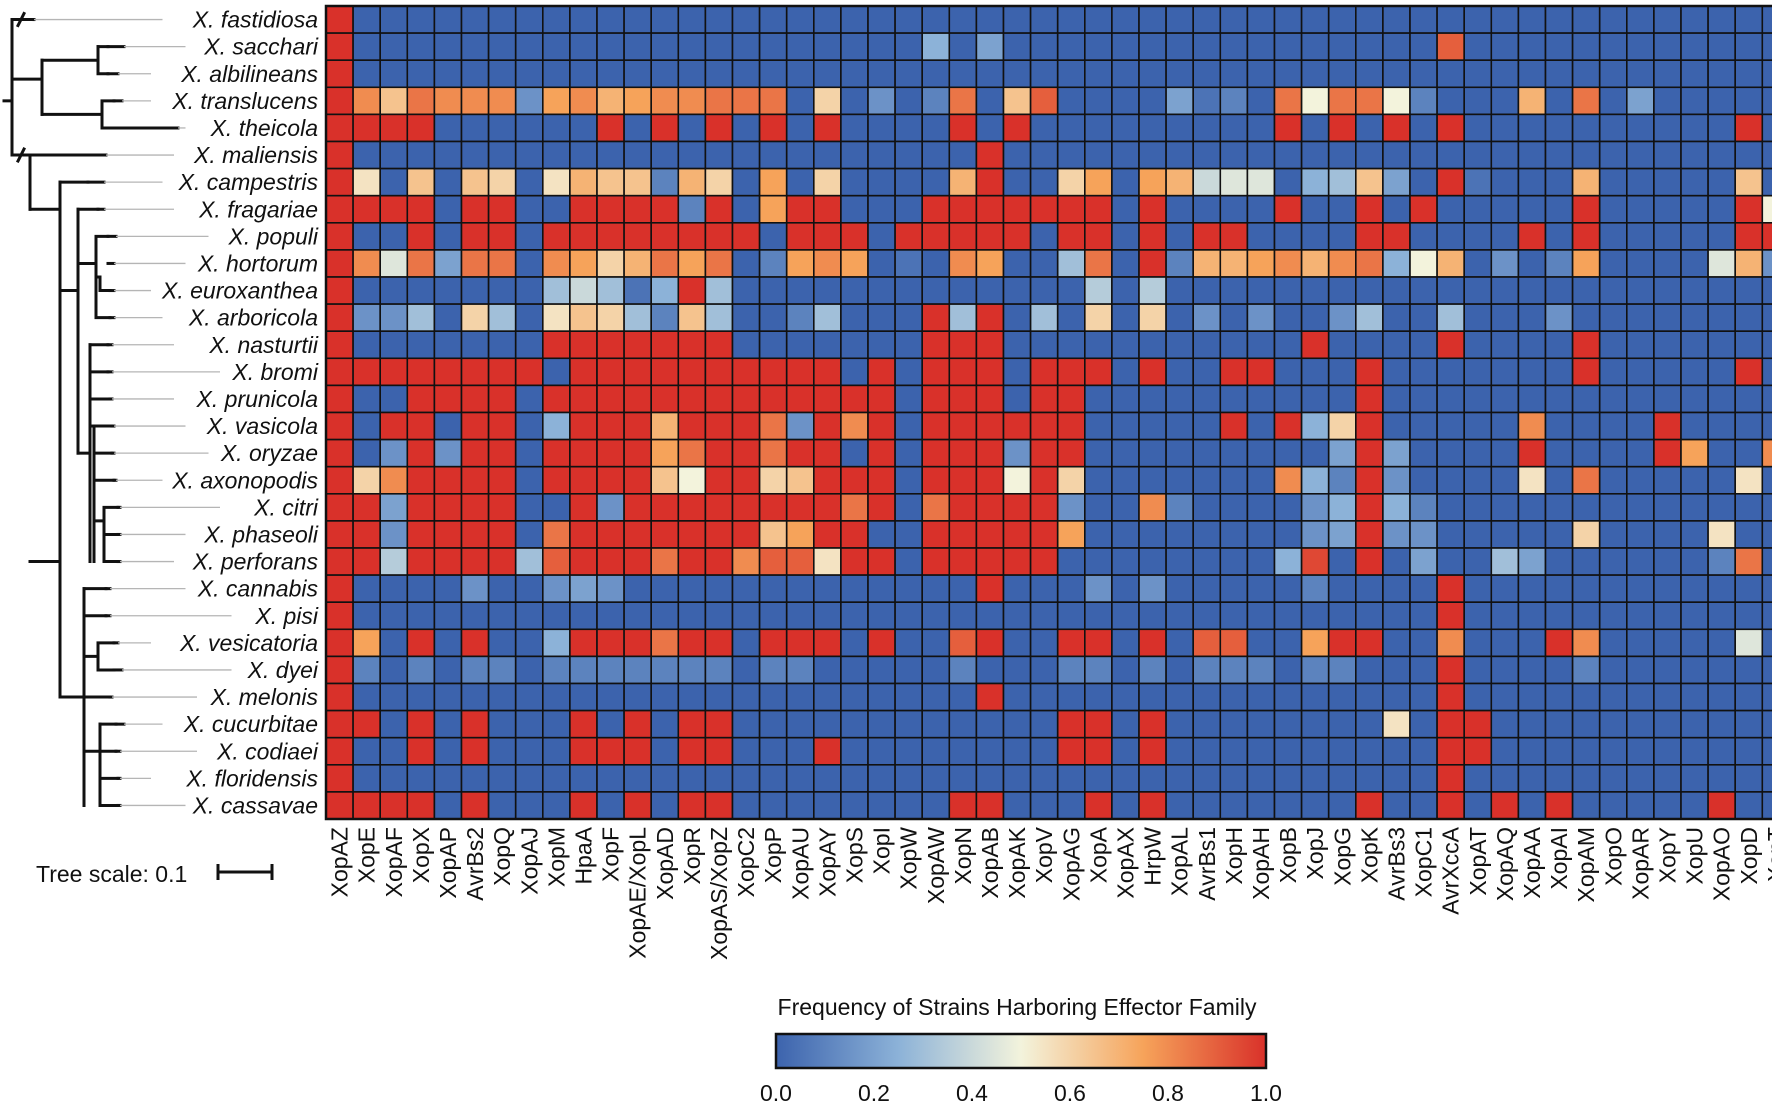  What do you see at coordinates (1098, 854) in the screenshot?
I see `effector-label: XopA` at bounding box center [1098, 854].